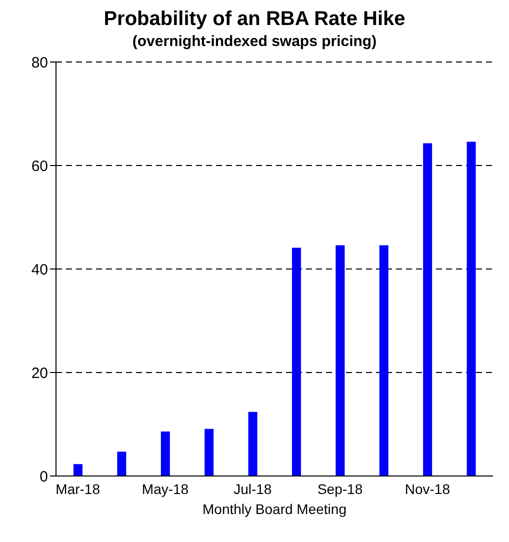  What do you see at coordinates (274, 509) in the screenshot?
I see `x-axis-title: Monthly Board Meeting` at bounding box center [274, 509].